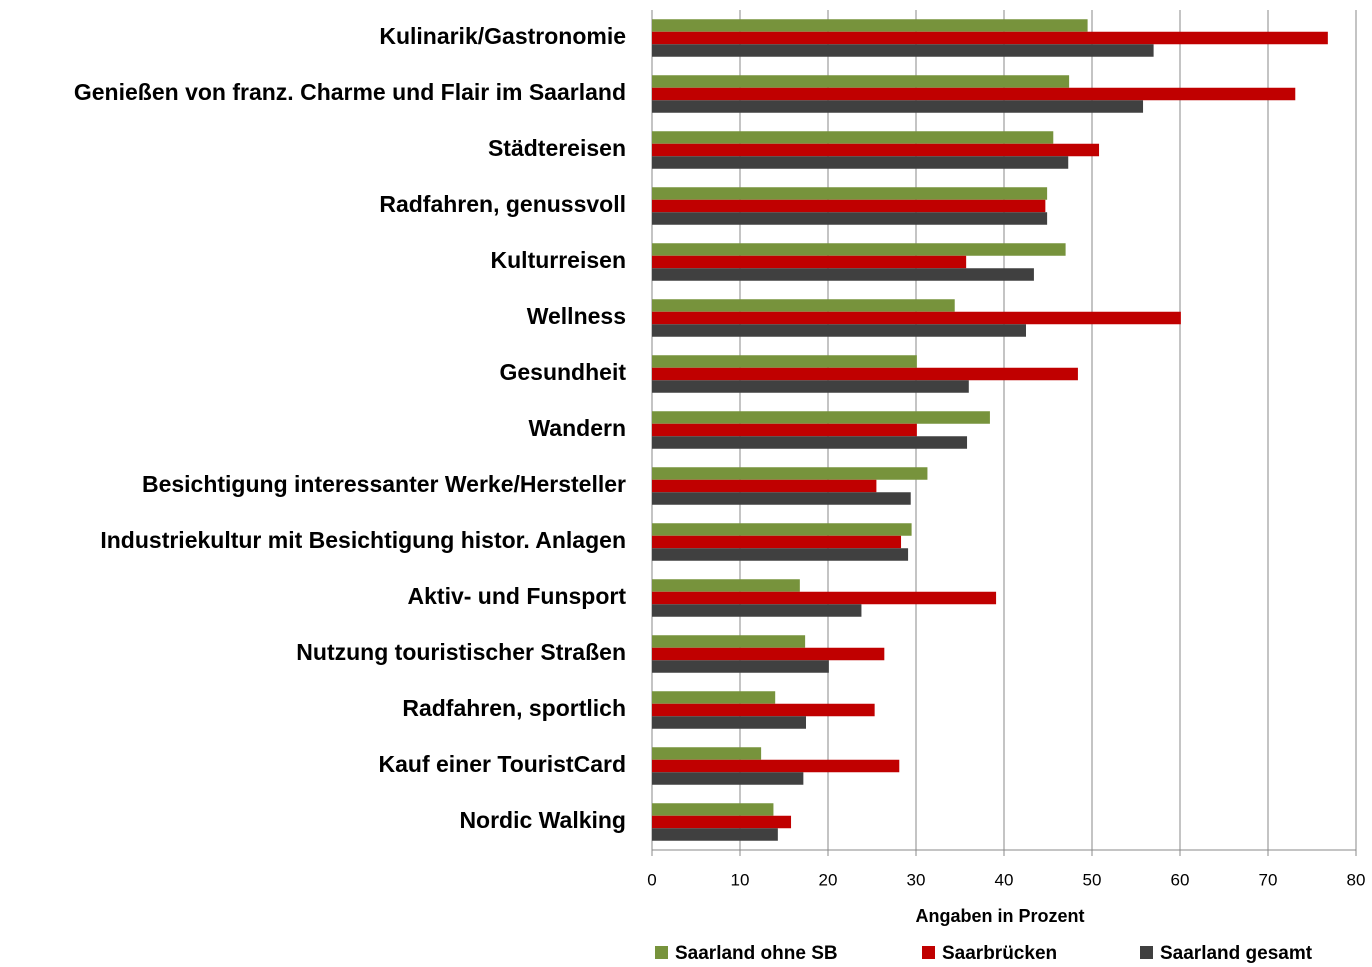  Describe the element at coordinates (514, 708) in the screenshot. I see `category-label: Radfahren, sportlich` at that location.